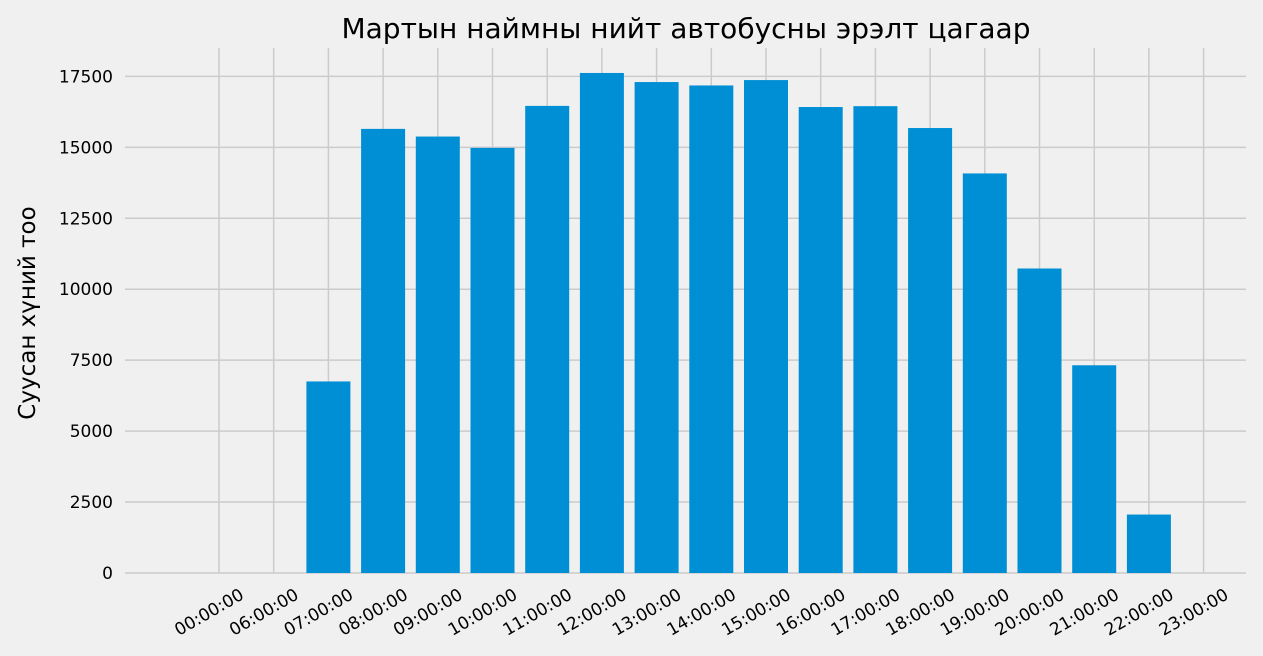 The height and width of the screenshot is (656, 1263). I want to click on y-tick-label: 0, so click(107, 574).